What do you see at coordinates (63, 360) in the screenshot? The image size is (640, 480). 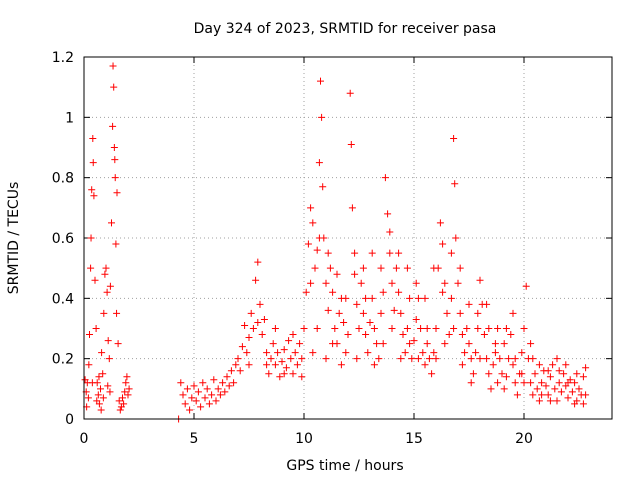 I see `y-tick-label: 0.2` at bounding box center [63, 360].